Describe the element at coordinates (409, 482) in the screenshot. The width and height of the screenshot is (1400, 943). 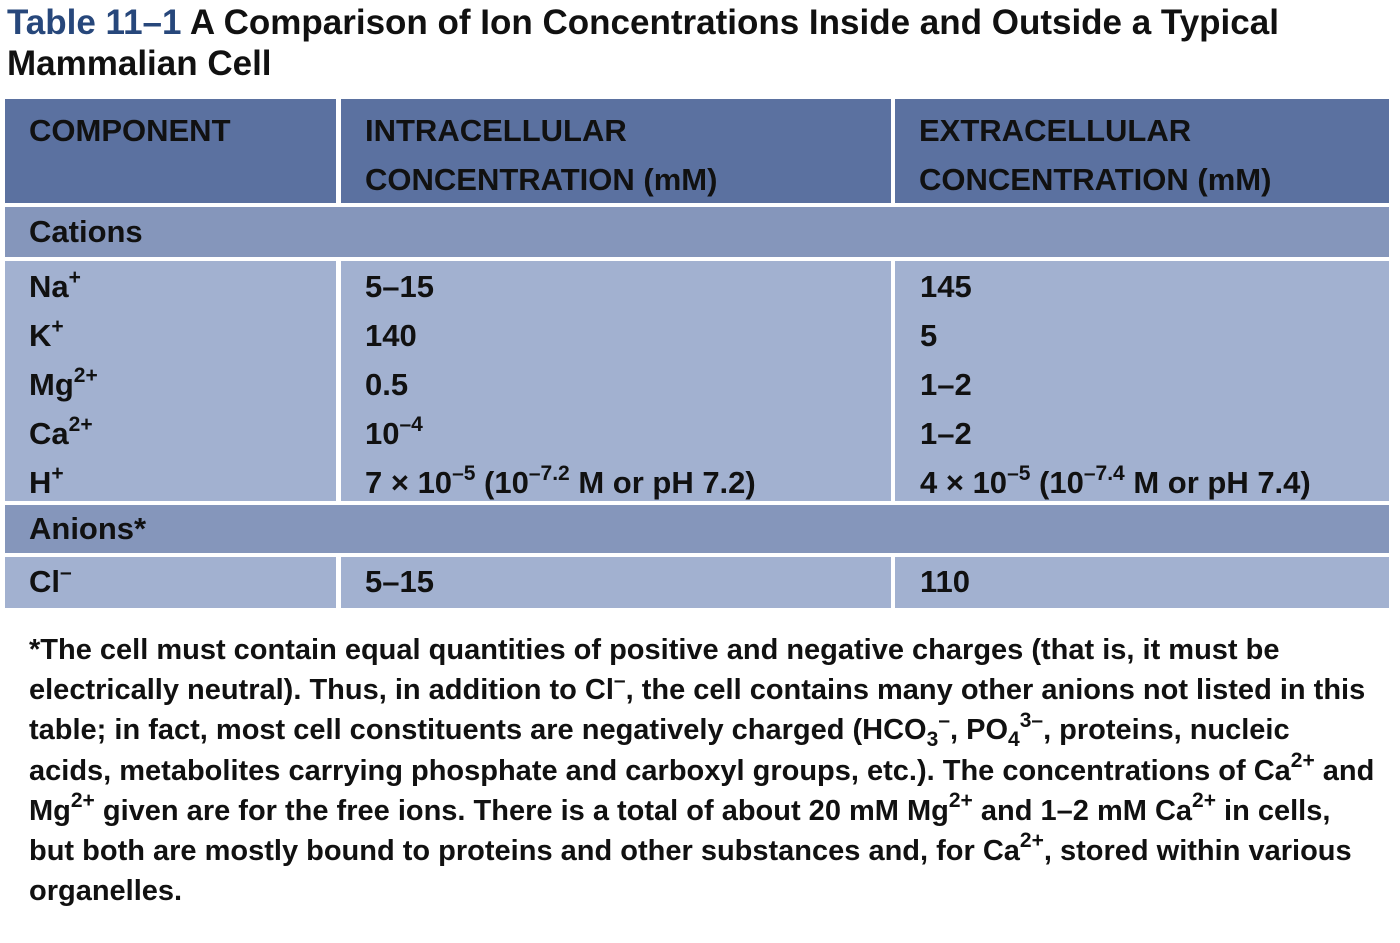
I see `value-text: 7 × 10` at that location.